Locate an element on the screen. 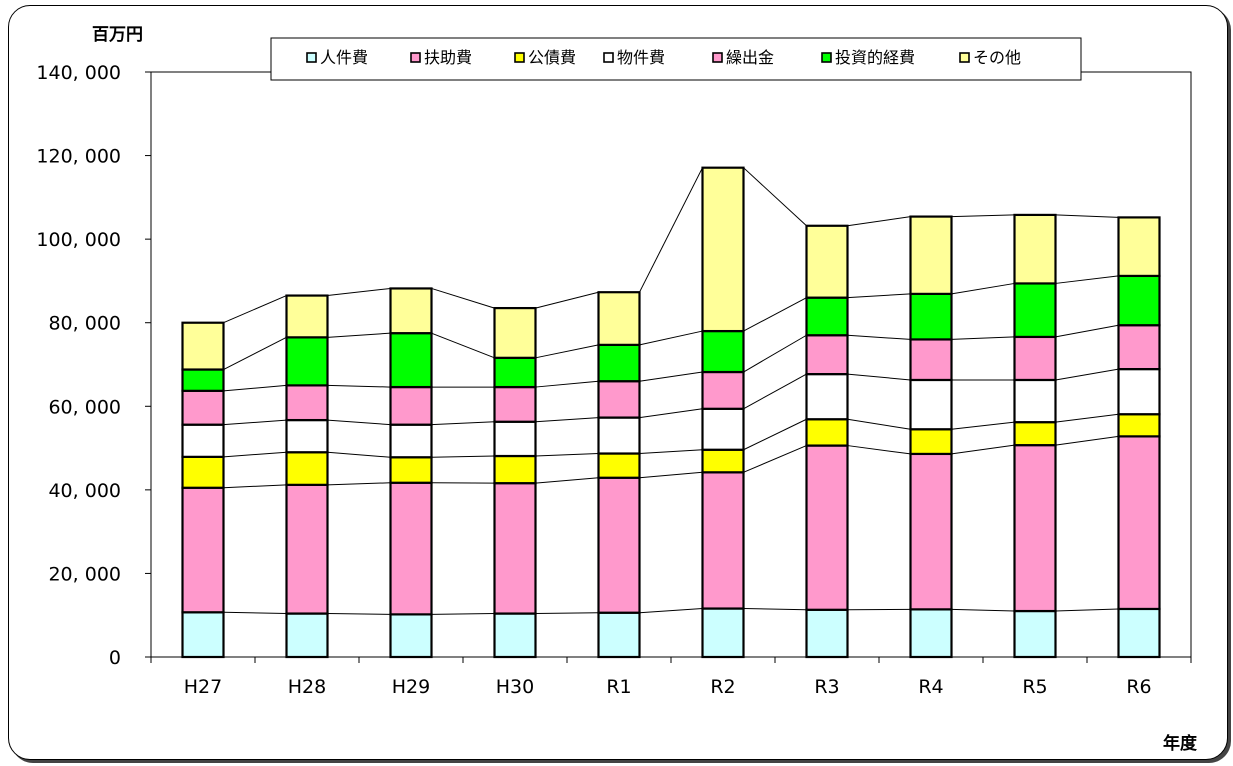  x-tick-label: R5 is located at coordinates (1034, 687).